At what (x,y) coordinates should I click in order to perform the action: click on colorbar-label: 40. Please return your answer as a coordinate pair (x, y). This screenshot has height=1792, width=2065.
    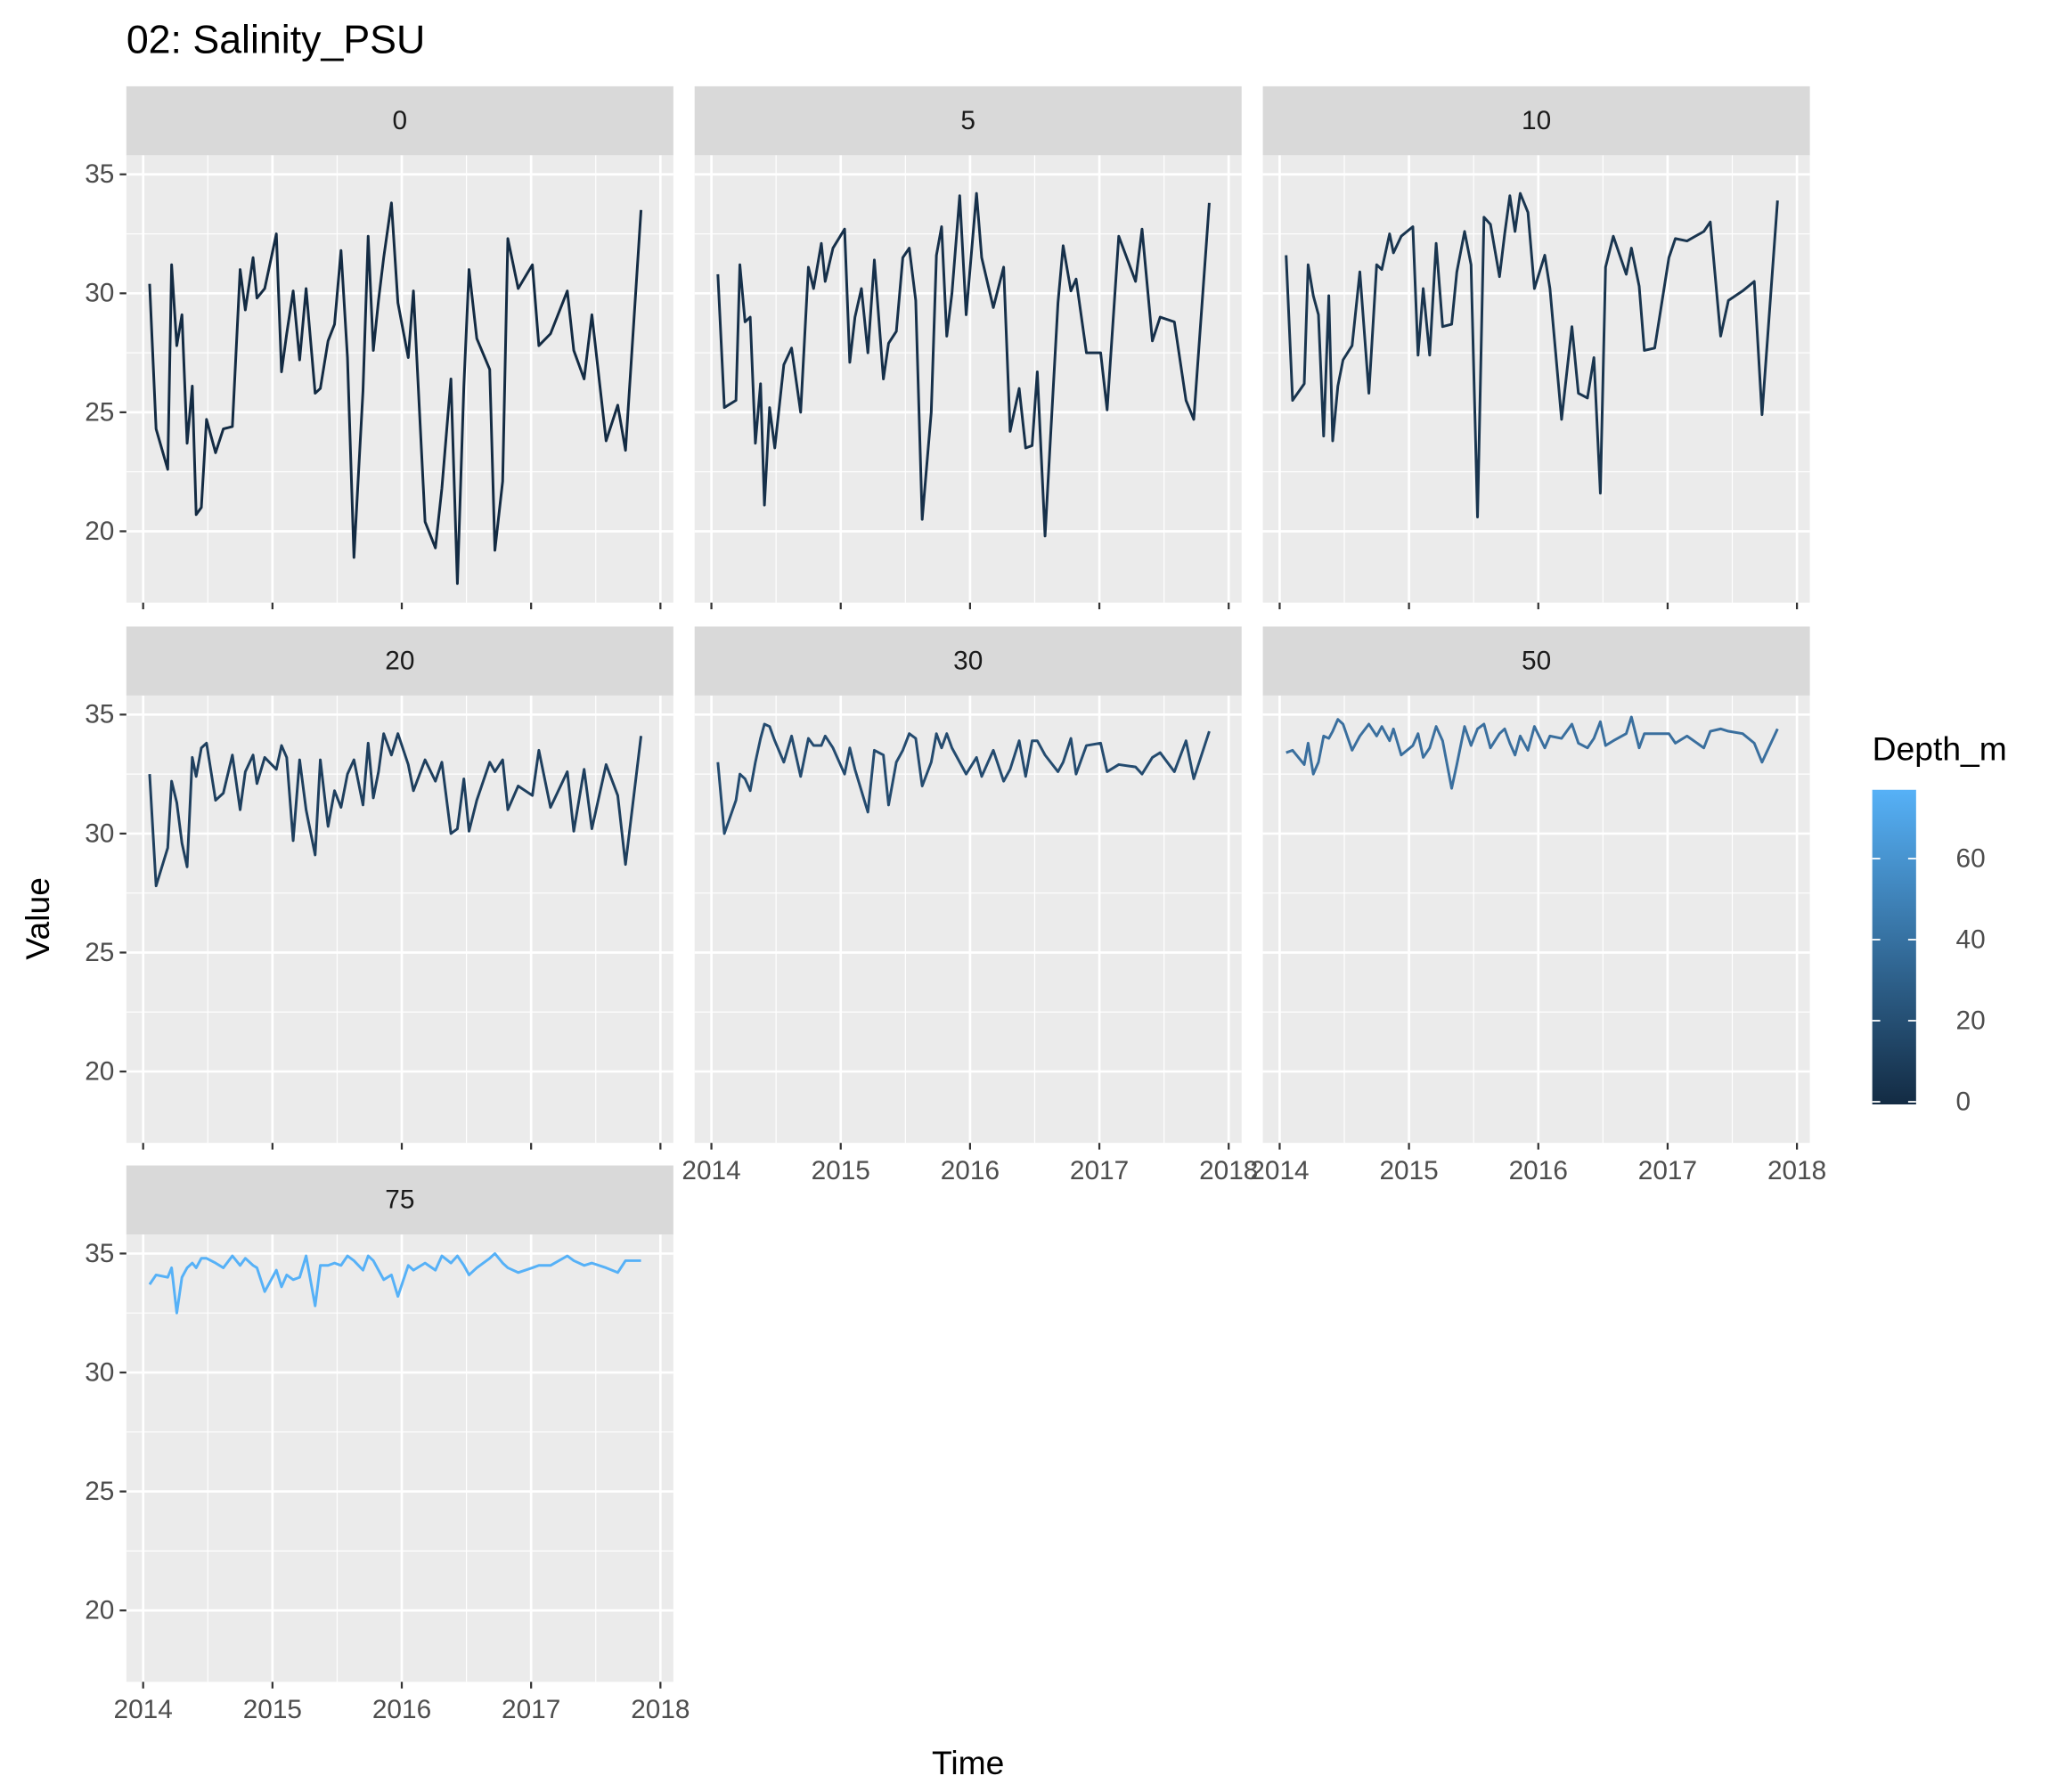
    Looking at the image, I should click on (1971, 940).